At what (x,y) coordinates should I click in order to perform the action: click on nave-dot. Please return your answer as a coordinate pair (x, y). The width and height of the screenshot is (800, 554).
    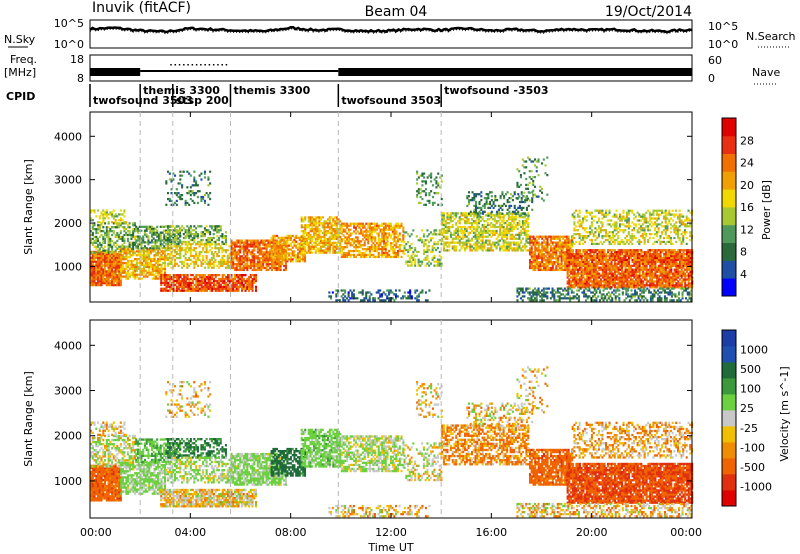
    Looking at the image, I should click on (179, 65).